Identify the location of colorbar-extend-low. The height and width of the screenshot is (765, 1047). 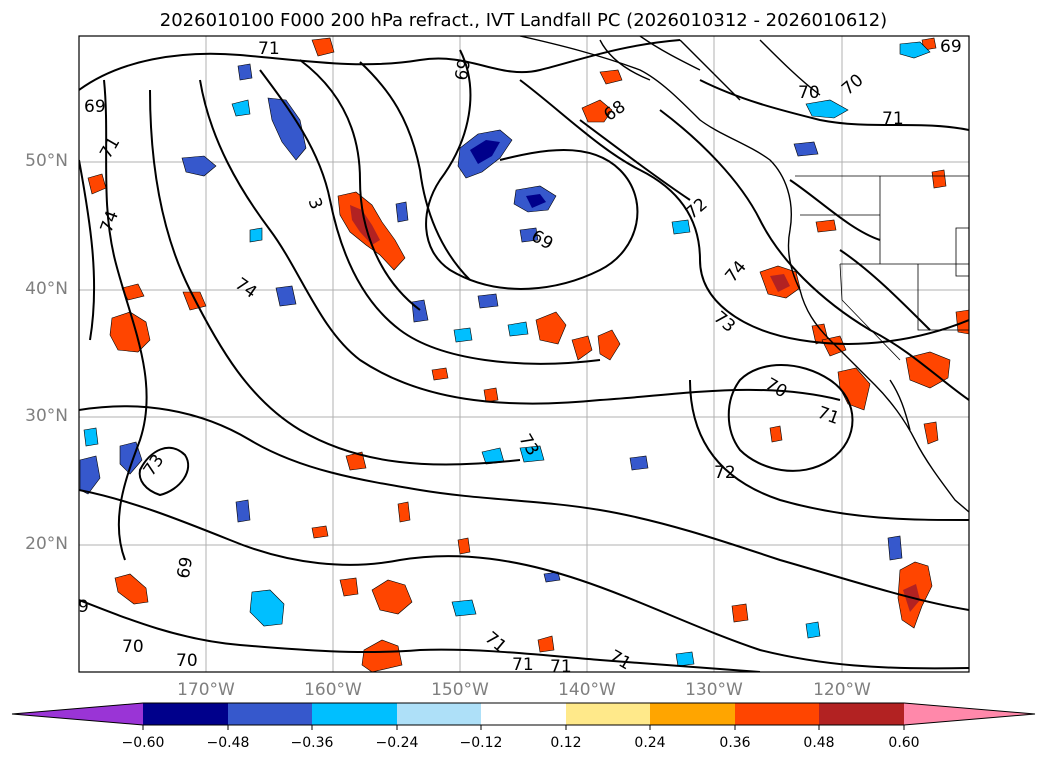
(77, 714).